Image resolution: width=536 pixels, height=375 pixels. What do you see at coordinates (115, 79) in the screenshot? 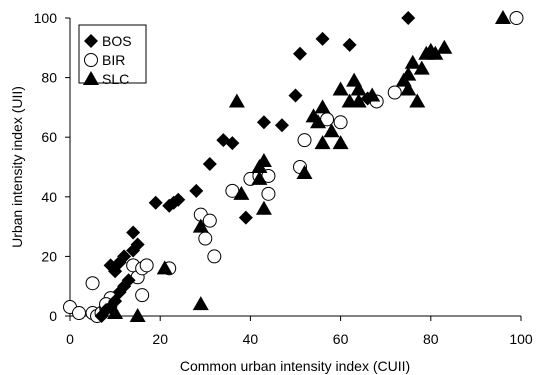
I see `legend-label-slc: SLC` at bounding box center [115, 79].